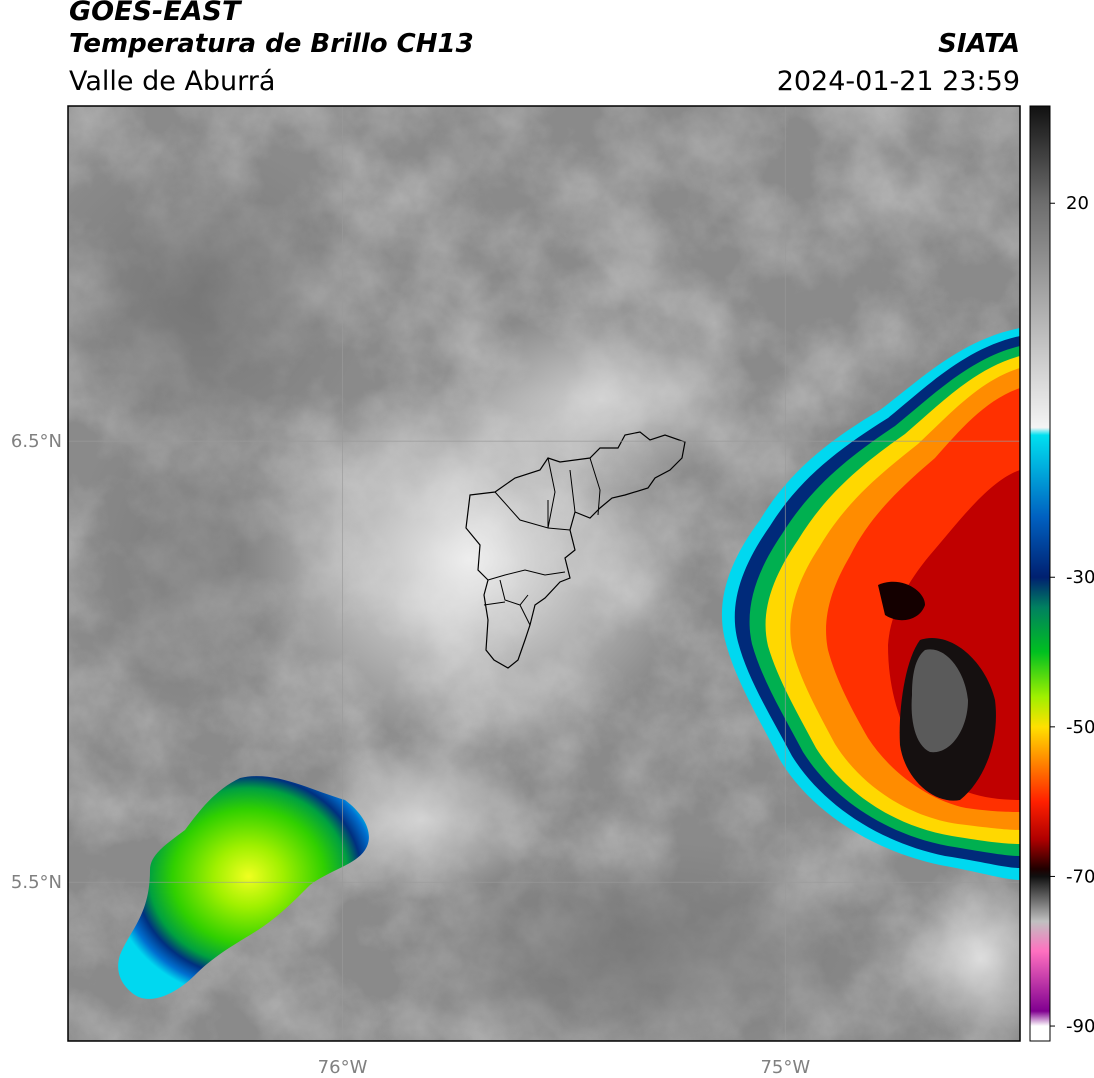 The height and width of the screenshot is (1078, 1094). Describe the element at coordinates (640, 940) in the screenshot. I see `dark-region-south` at that location.